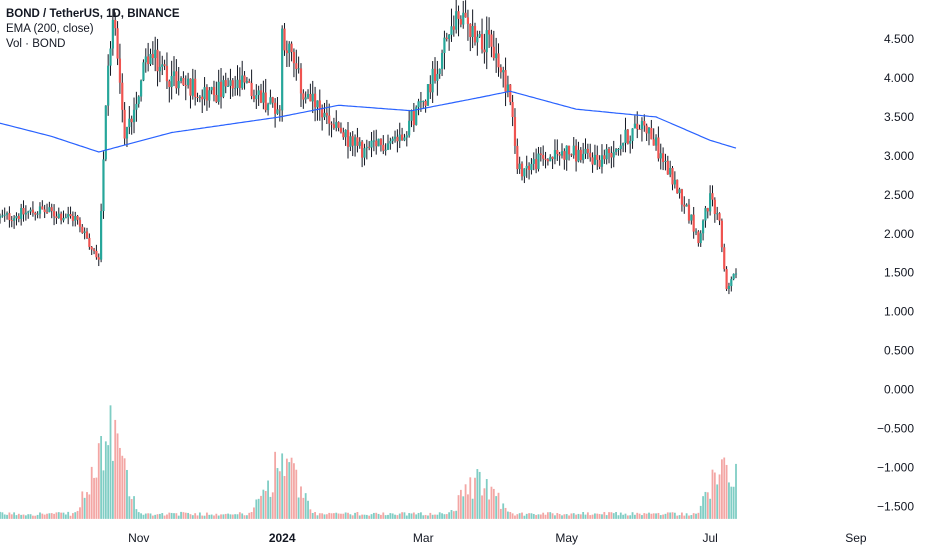  Describe the element at coordinates (93, 14) in the screenshot. I see `symbol-title: BOND / TetherUS, 1D, BINANCE` at that location.